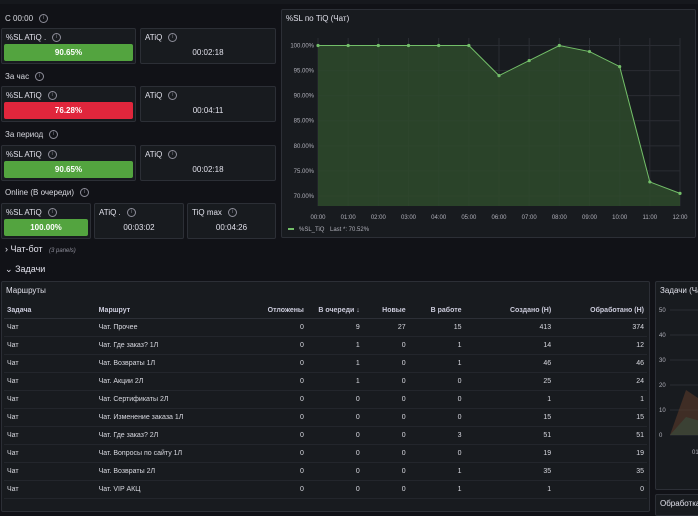 The height and width of the screenshot is (516, 698). I want to click on sl-atiq-hour-panel: %SL ATiQ i 76.28%, so click(68, 104).